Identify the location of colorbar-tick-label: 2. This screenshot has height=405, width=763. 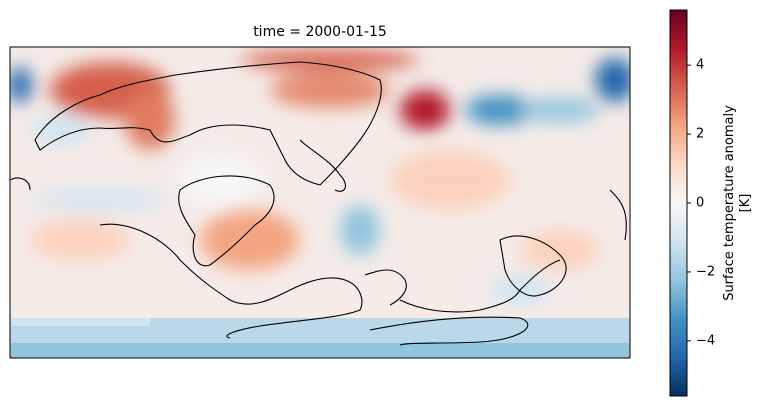
(700, 134).